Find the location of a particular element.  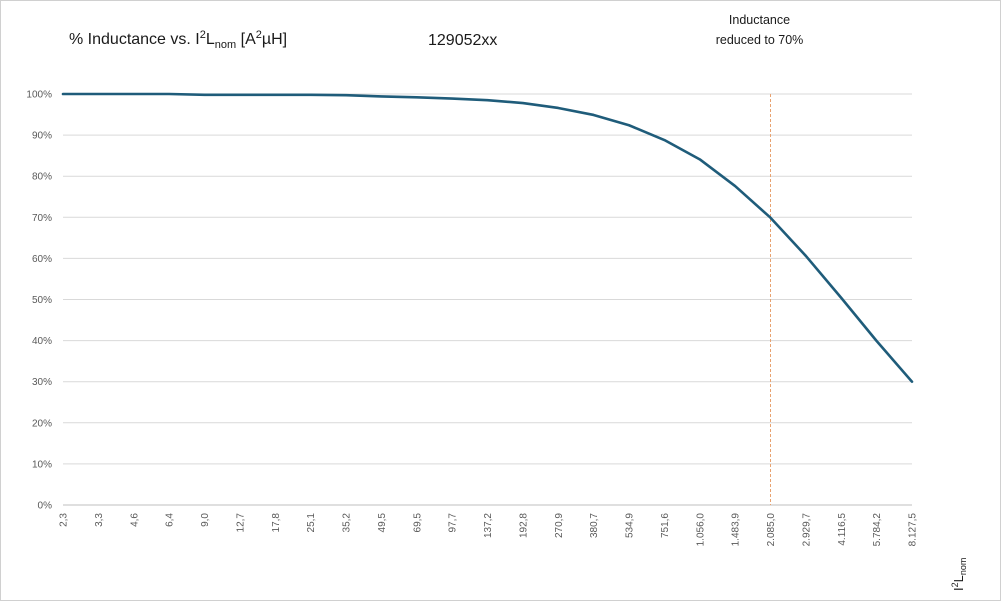

y-tick-label: 100% is located at coordinates (39, 95).